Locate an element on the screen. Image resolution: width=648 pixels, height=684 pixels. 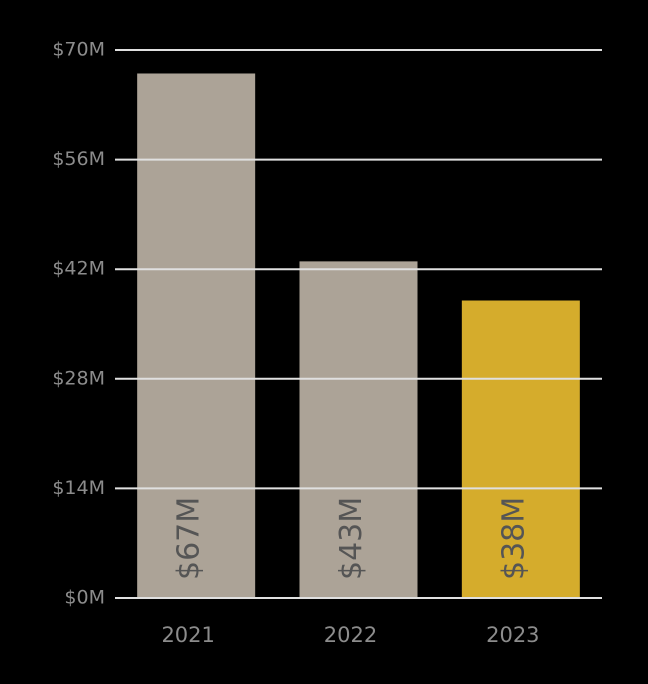
y-tick-label: $56M is located at coordinates (78, 159).